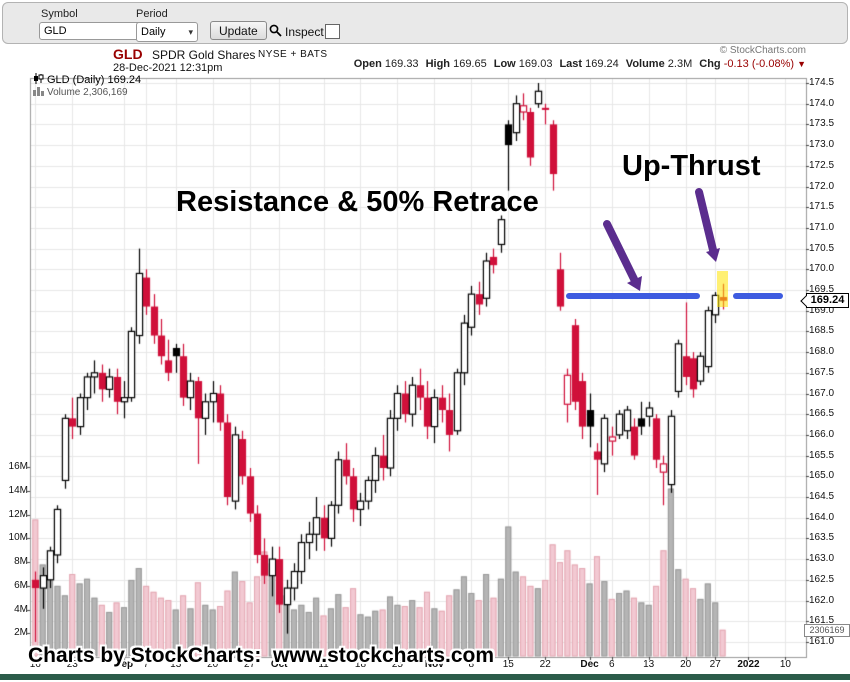  Describe the element at coordinates (153, 32) in the screenshot. I see `period-value: Daily` at that location.